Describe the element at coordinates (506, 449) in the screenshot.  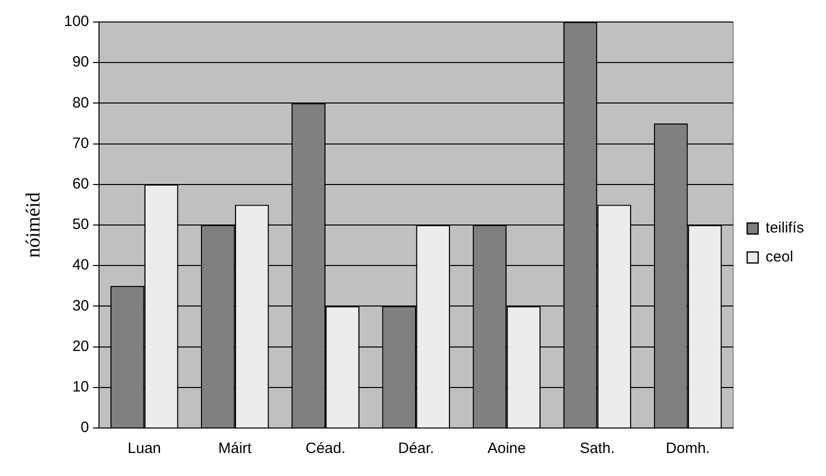
I see `x-tick-label: Aoine` at that location.